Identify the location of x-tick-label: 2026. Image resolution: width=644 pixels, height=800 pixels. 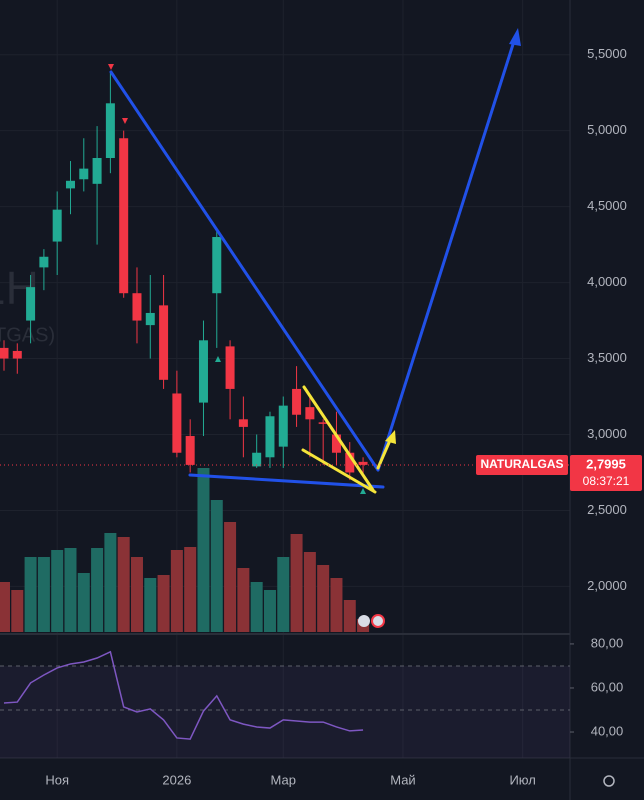
(176, 779).